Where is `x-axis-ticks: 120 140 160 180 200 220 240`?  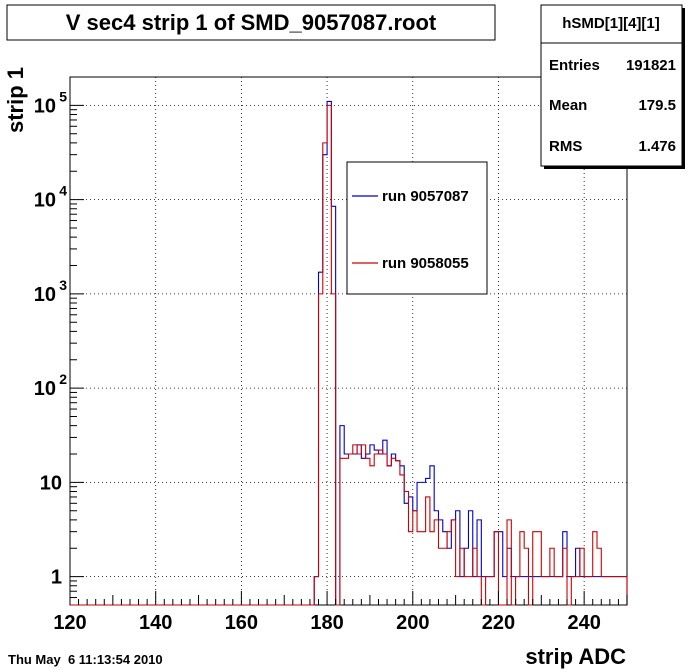
x-axis-ticks: 120 140 160 180 200 220 240 is located at coordinates (340, 612).